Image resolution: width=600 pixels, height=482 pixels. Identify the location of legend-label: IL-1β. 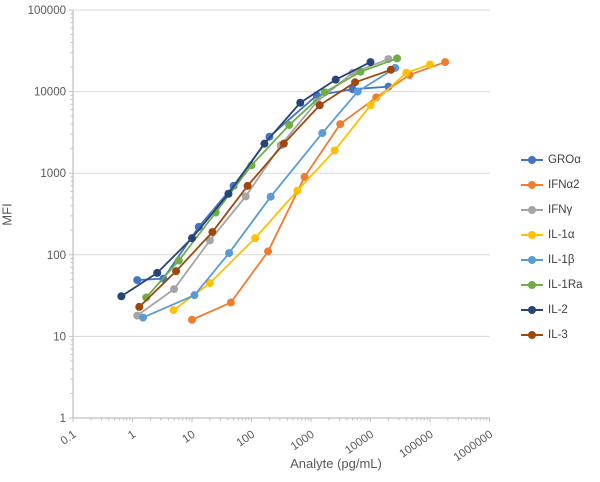
(561, 259).